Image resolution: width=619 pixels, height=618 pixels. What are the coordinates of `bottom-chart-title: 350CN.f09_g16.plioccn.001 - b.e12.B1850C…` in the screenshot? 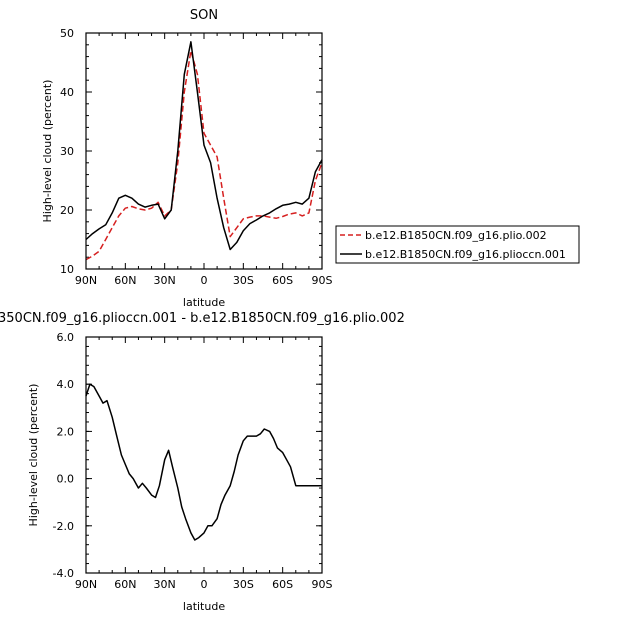 It's located at (202, 318).